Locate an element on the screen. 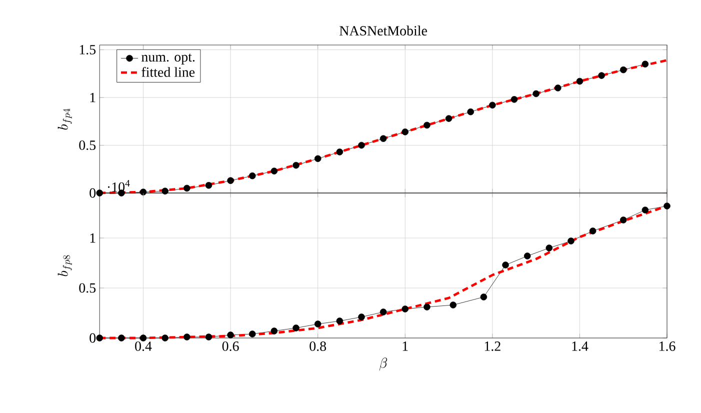 The height and width of the screenshot is (413, 701). x-tick-label: 1.4 is located at coordinates (580, 346).